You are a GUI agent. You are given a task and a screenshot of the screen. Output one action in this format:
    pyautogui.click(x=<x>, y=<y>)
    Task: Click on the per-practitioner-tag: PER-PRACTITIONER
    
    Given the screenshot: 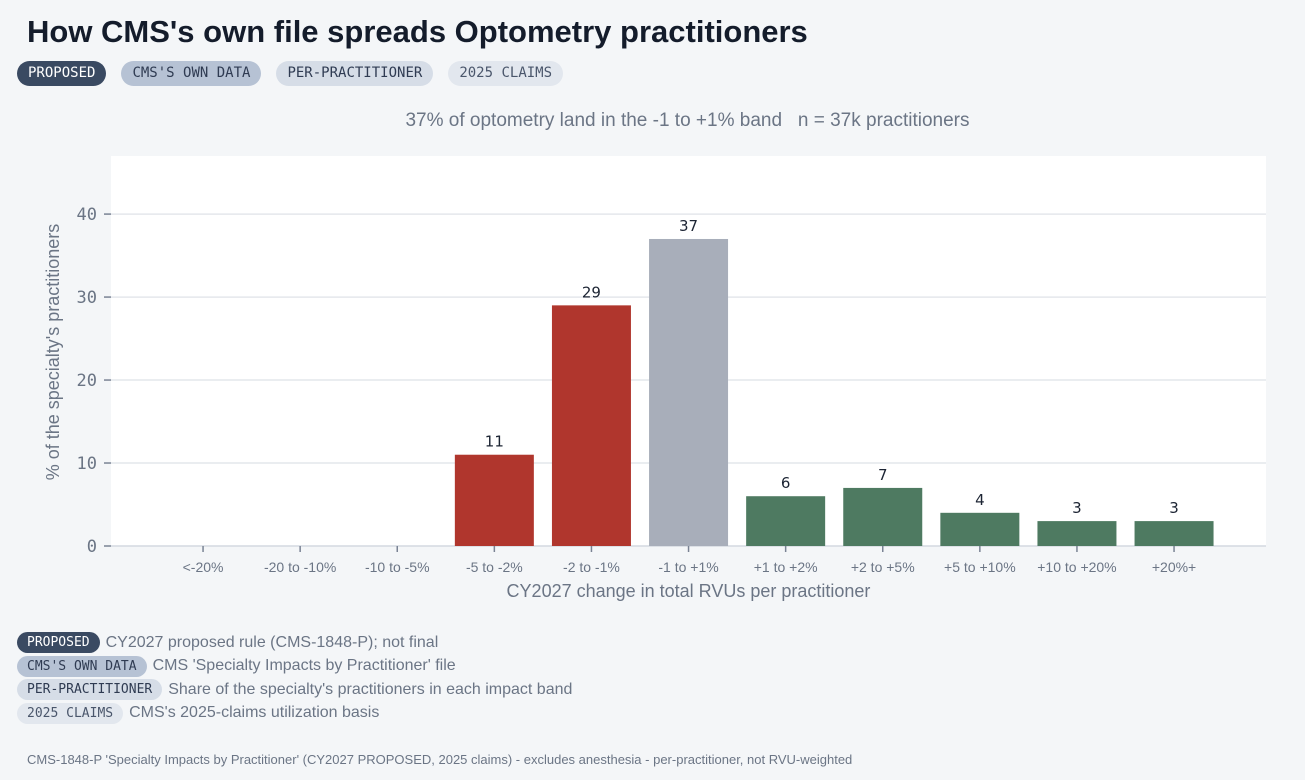 What is the action you would take?
    pyautogui.click(x=355, y=73)
    